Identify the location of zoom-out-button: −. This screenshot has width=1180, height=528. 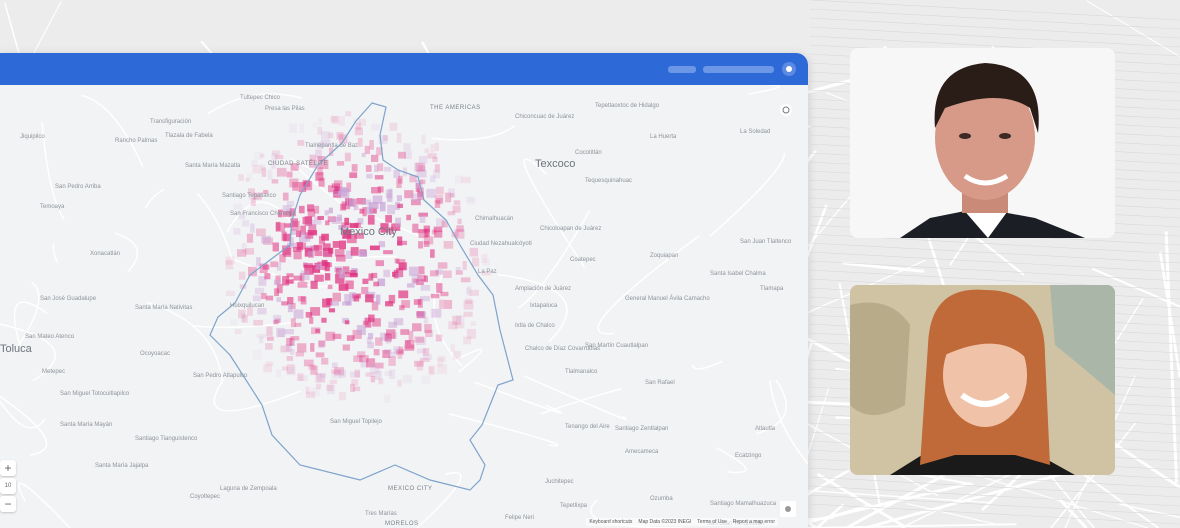
(8, 504).